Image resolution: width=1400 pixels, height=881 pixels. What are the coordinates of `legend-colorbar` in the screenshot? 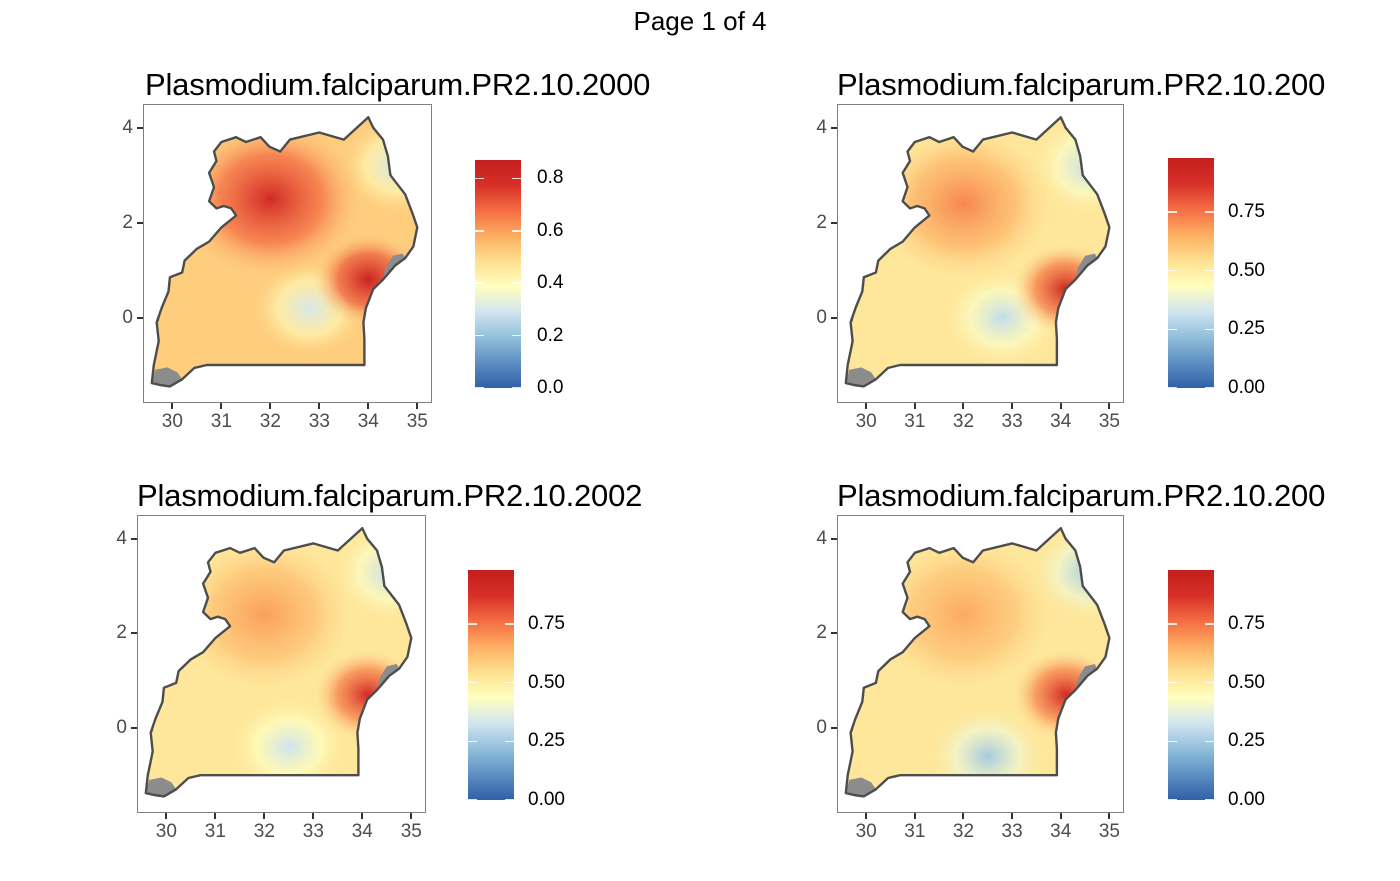 It's located at (1191, 273).